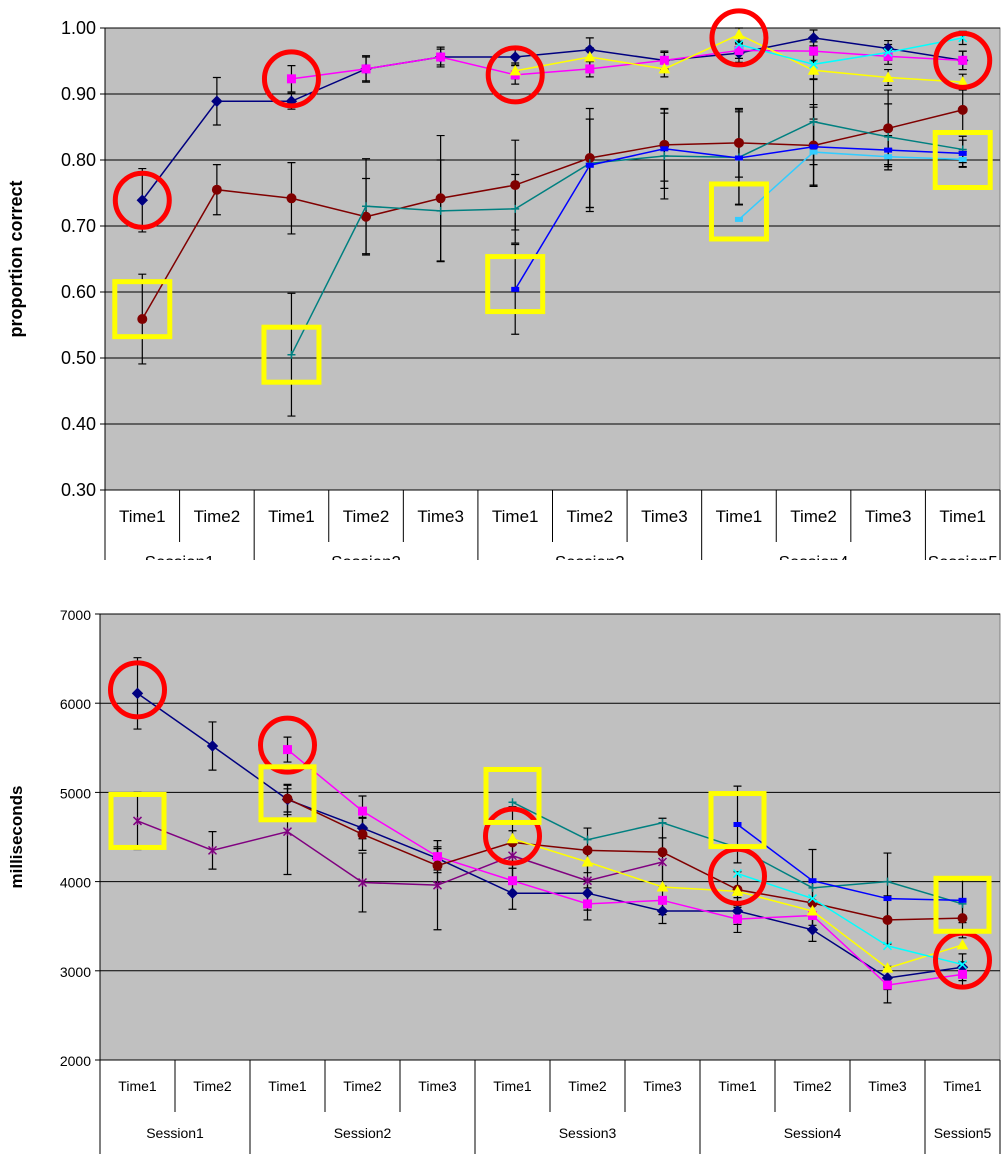  Describe the element at coordinates (75, 793) in the screenshot. I see `y-tick-label: 5000` at that location.